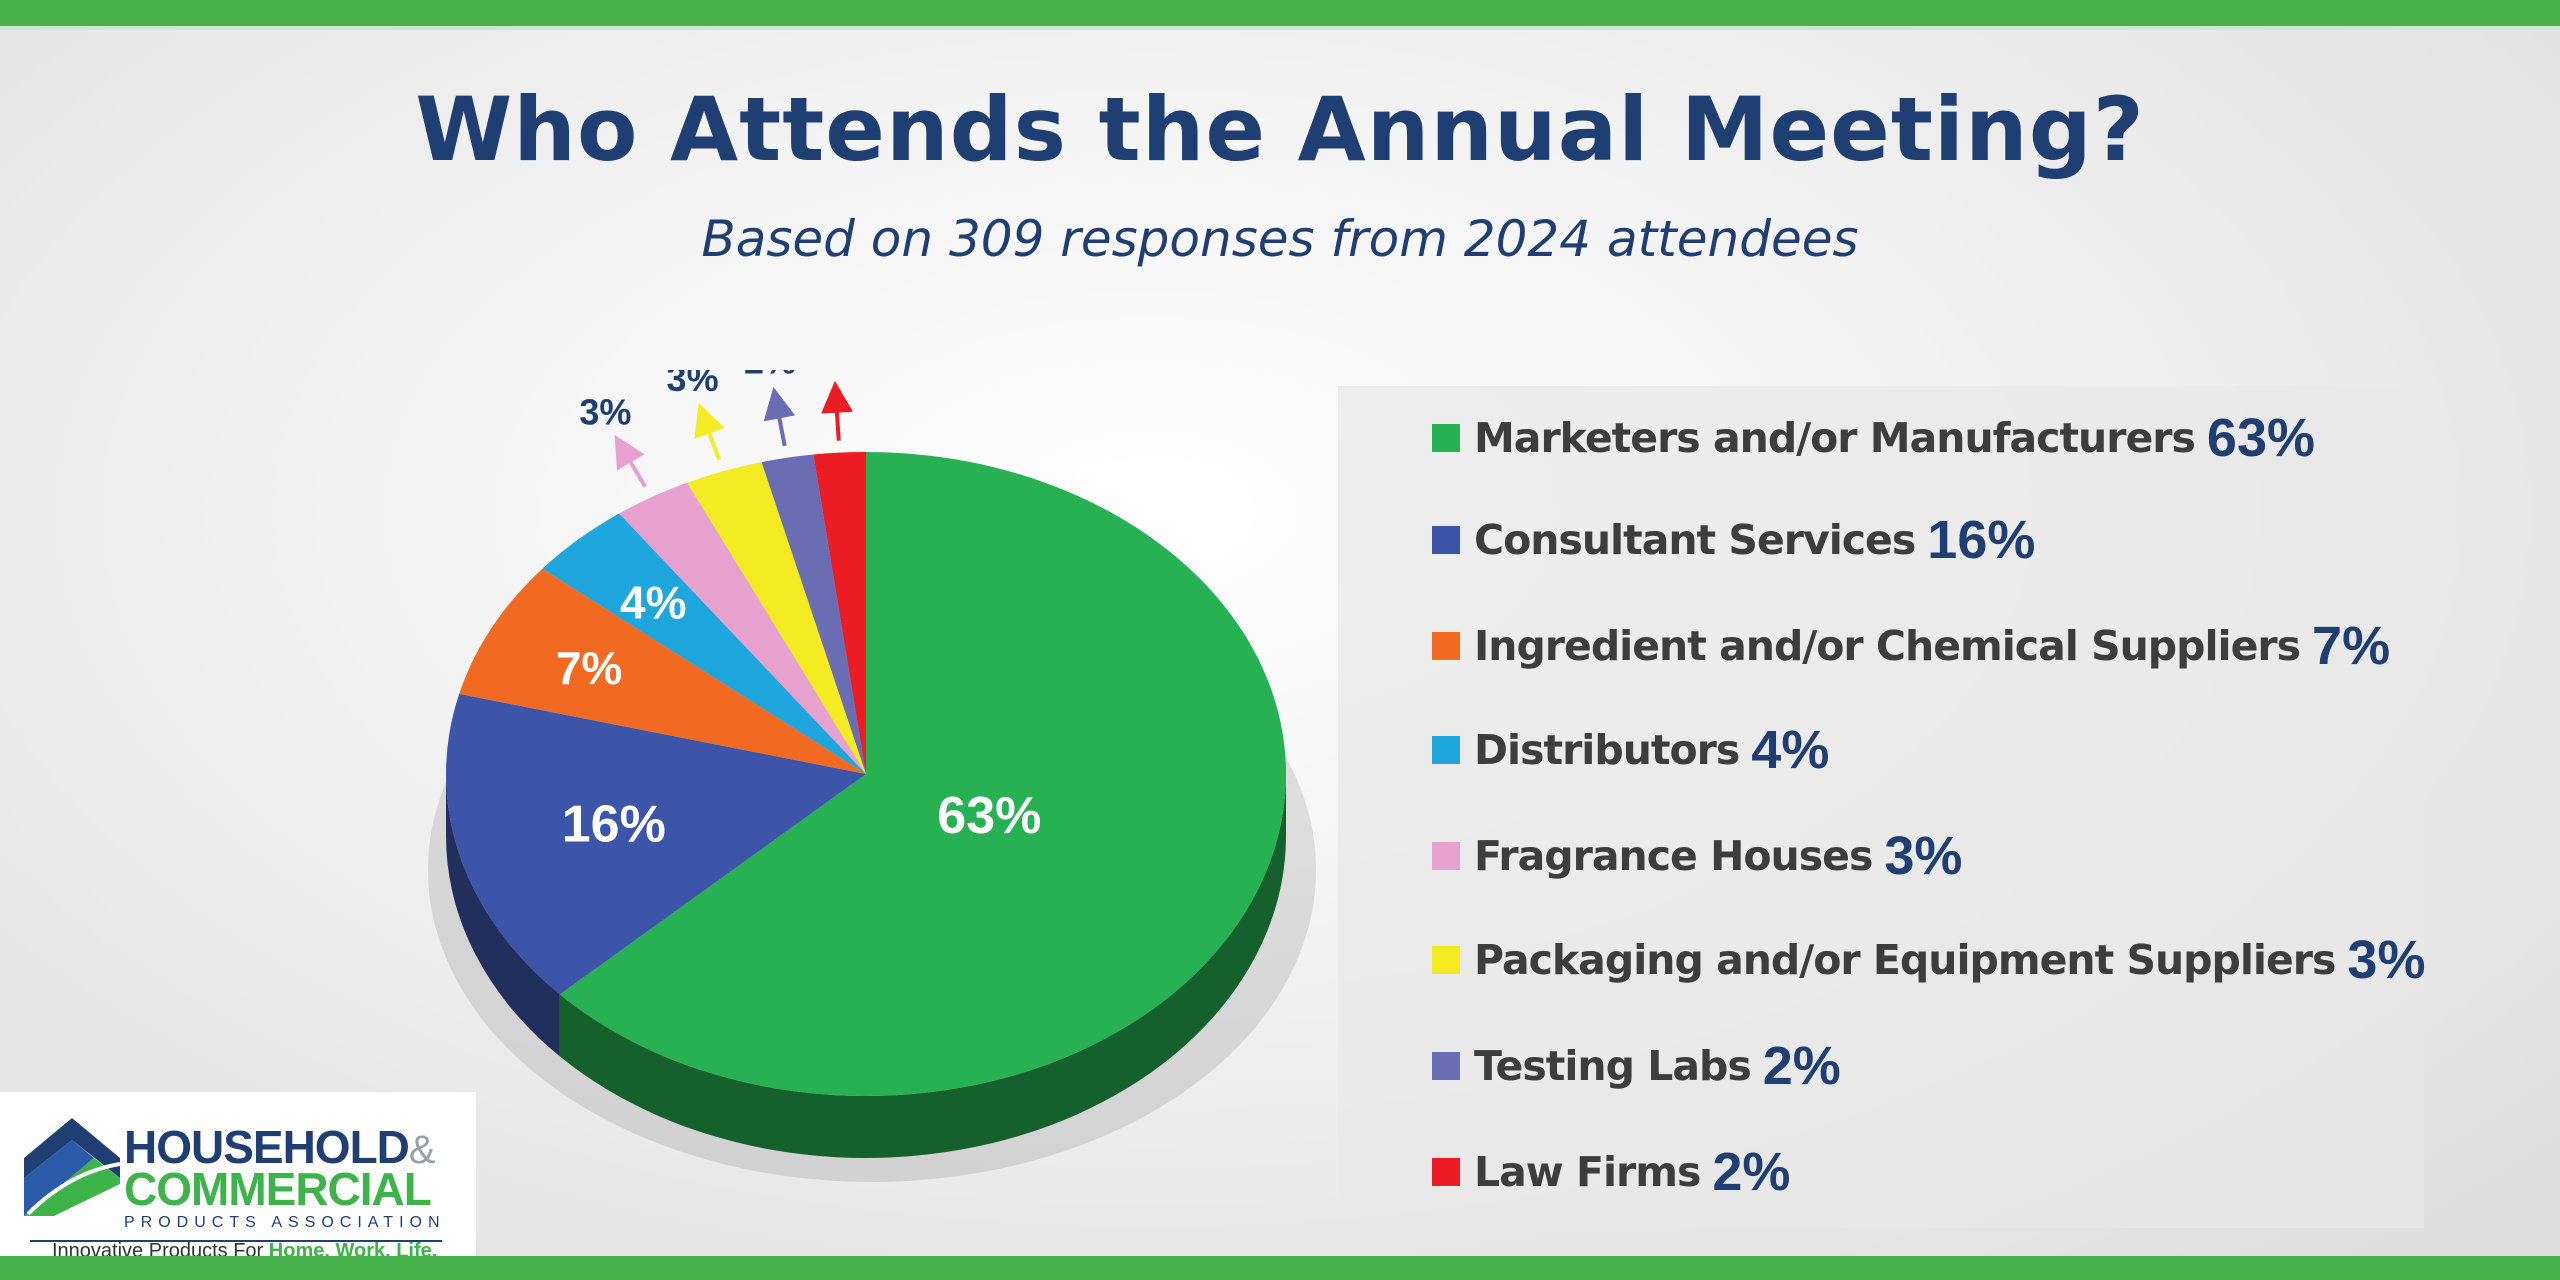  Describe the element at coordinates (1280, 13) in the screenshot. I see `top-accent-bar` at that location.